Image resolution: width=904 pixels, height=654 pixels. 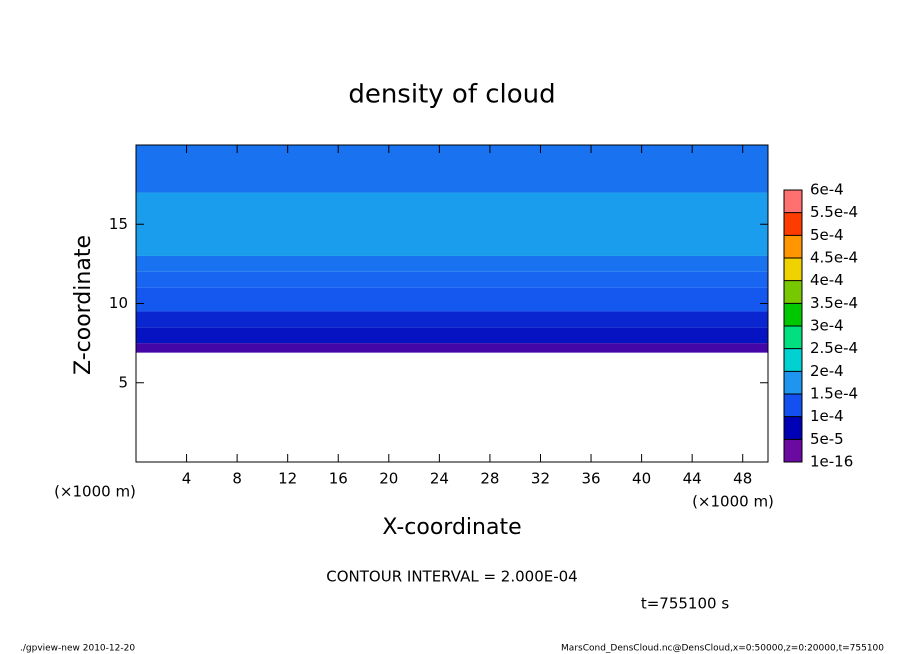 What do you see at coordinates (834, 394) in the screenshot?
I see `colorbar-label: 1.5e-4` at bounding box center [834, 394].